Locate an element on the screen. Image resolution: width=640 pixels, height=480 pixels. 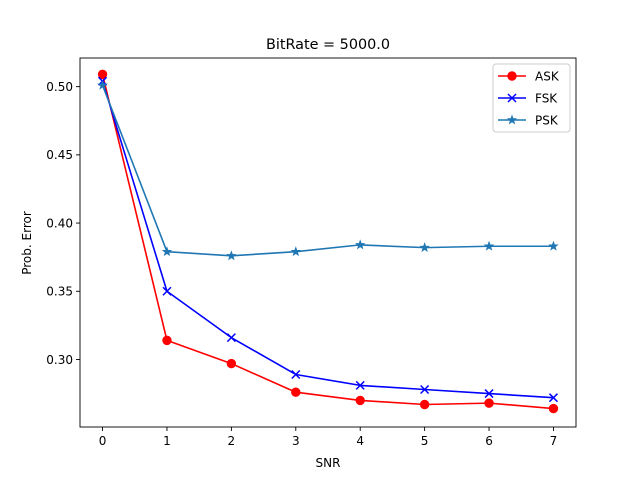
legend-marker-ask is located at coordinates (512, 76).